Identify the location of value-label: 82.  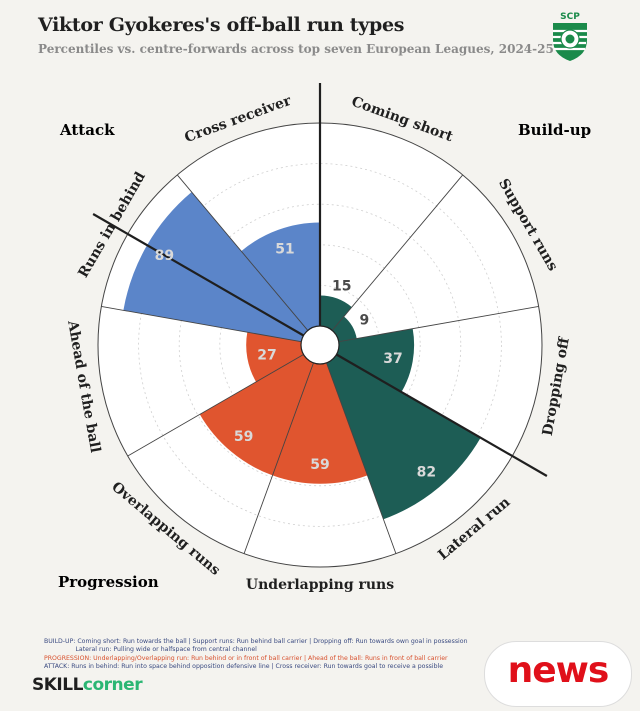
(426, 473).